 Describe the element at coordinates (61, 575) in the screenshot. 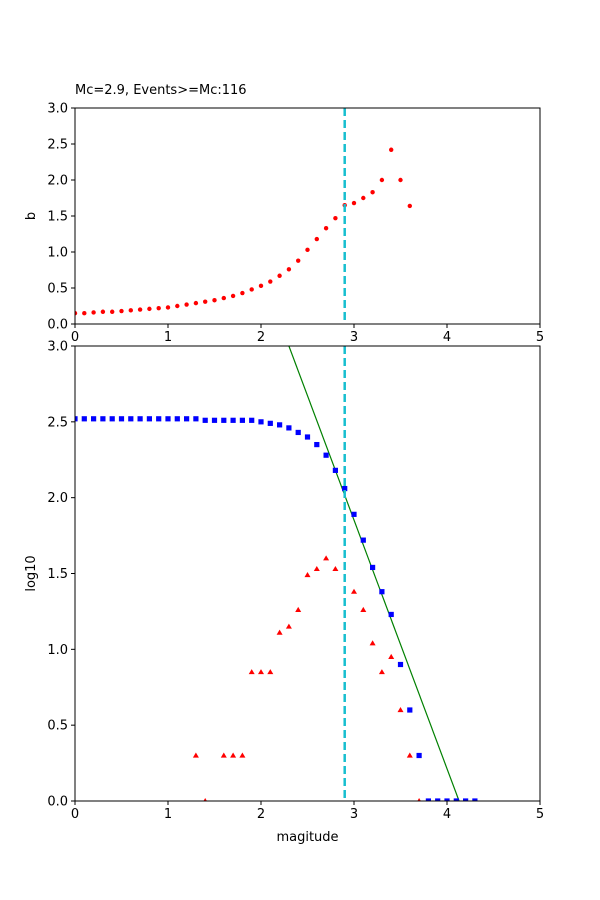

I see `bottom-y-ticks: 0.0 0.5 1.0 1.5 2.0 2.5 3.0` at that location.